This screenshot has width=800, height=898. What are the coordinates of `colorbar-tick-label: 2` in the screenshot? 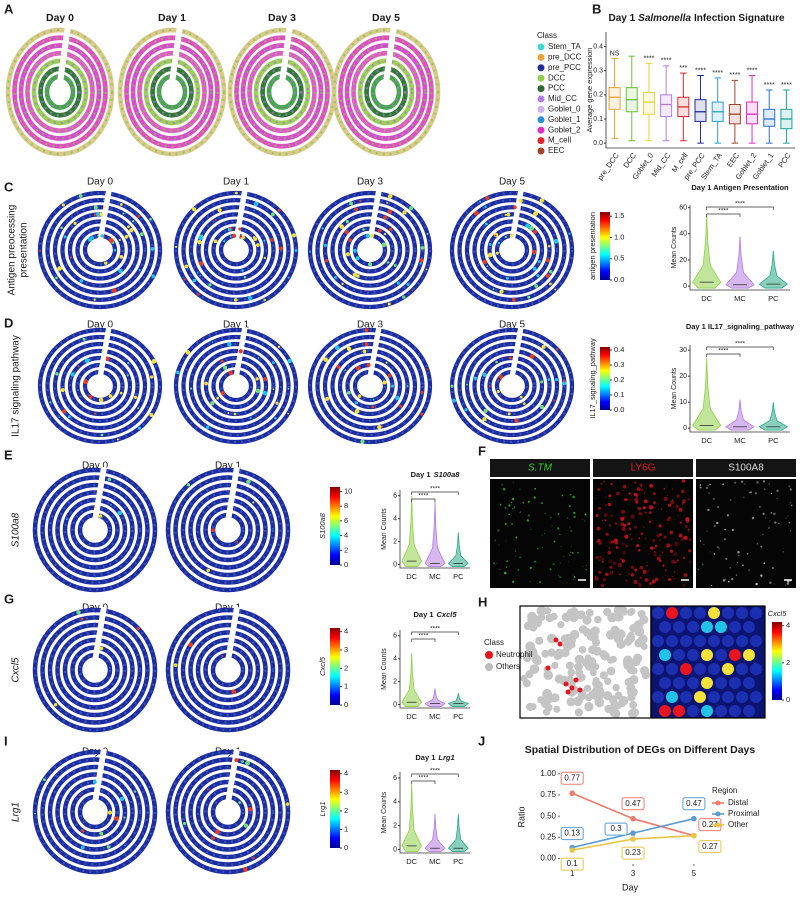 It's located at (346, 549).